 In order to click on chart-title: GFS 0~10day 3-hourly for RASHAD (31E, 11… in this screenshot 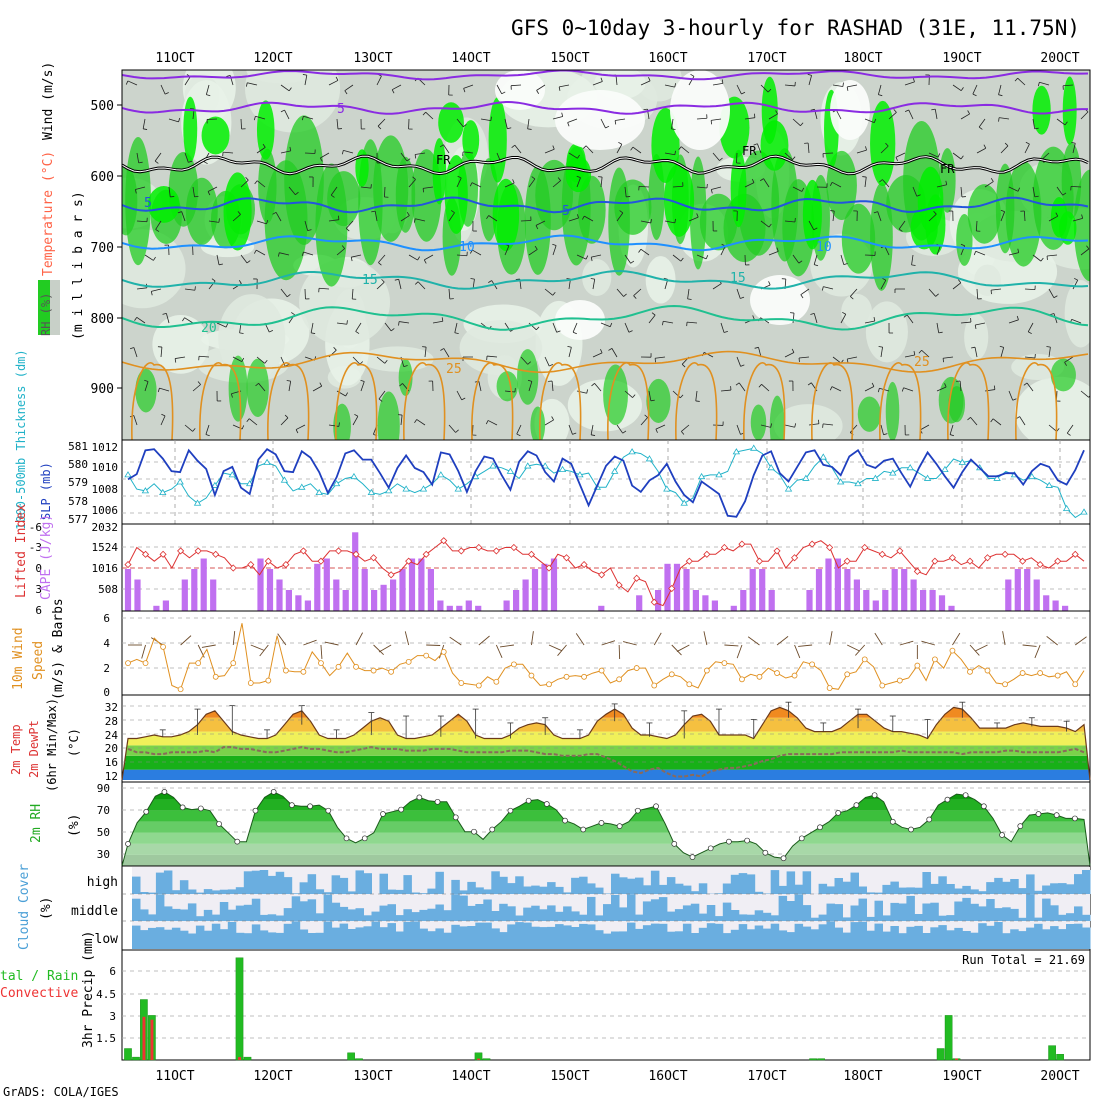, I will do `click(795, 28)`.